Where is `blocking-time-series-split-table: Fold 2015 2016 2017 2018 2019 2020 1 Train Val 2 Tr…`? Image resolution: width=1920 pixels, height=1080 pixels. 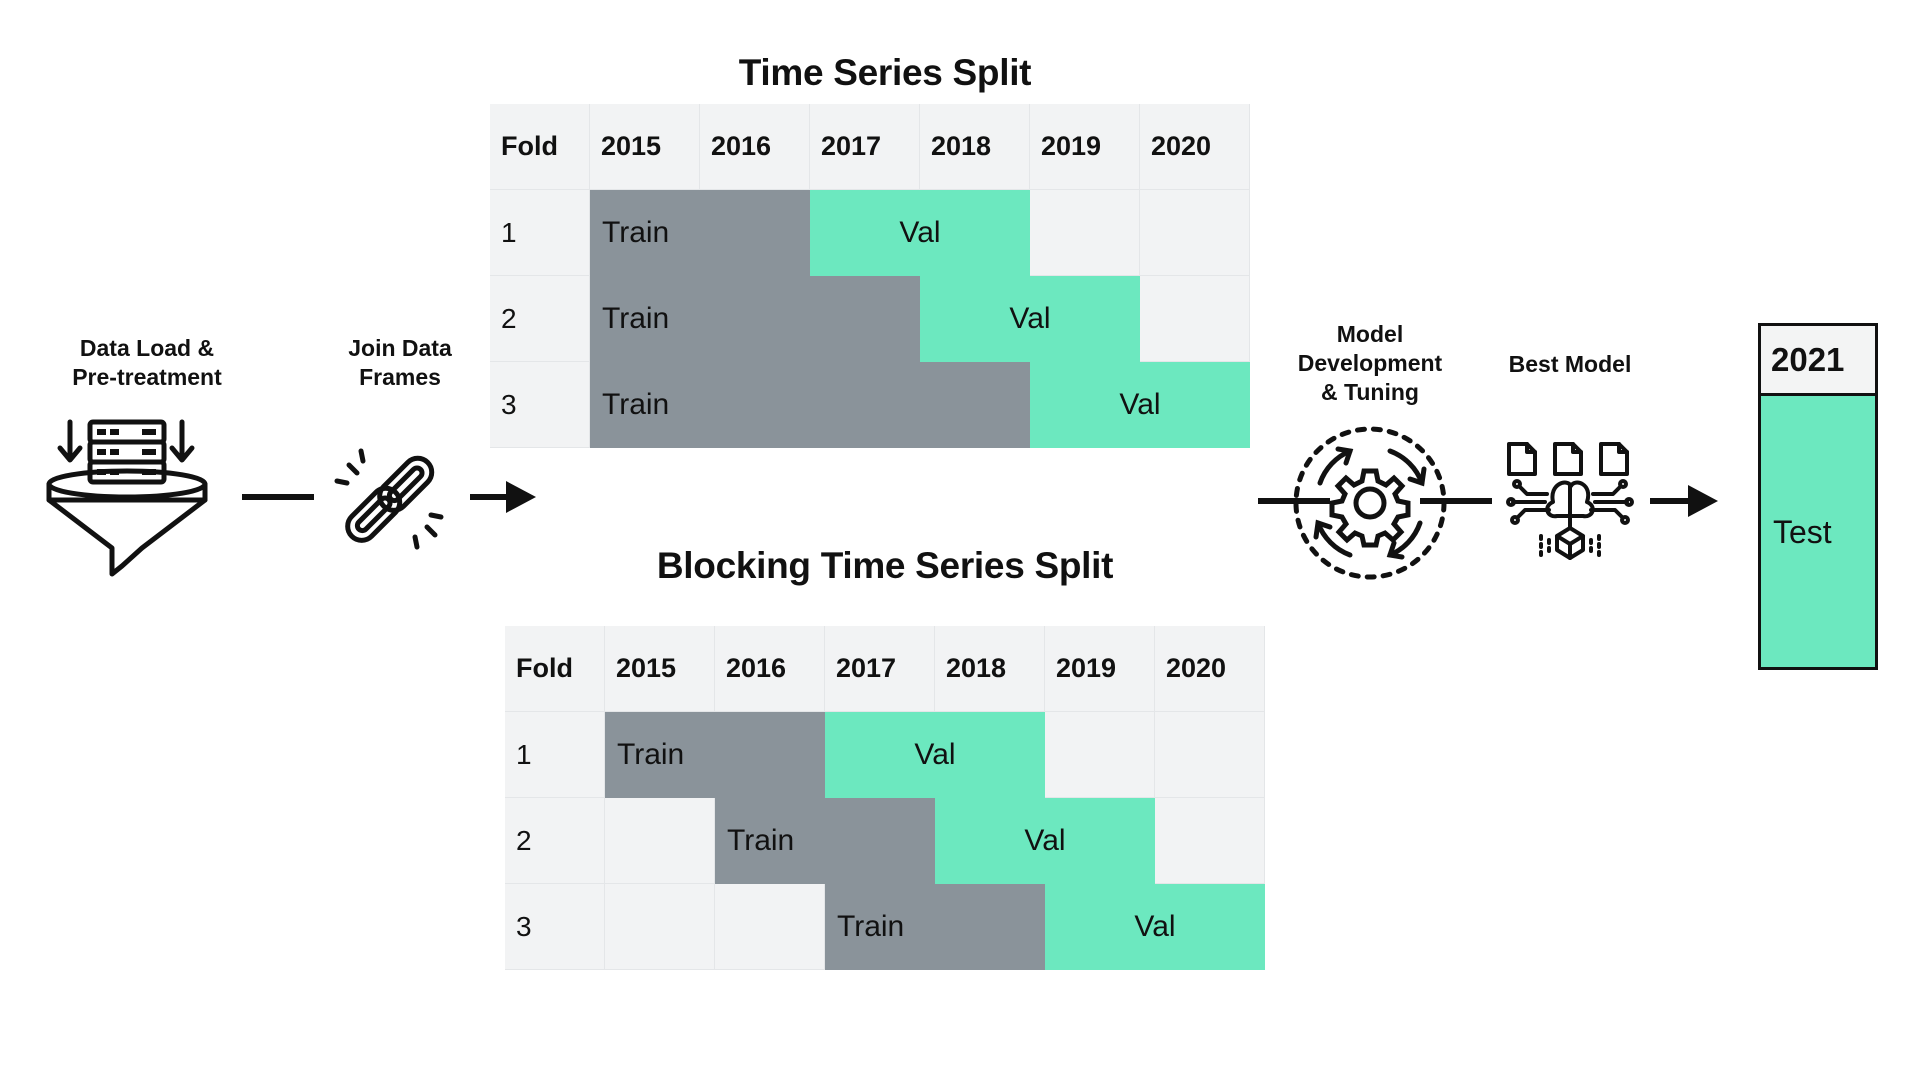 blocking-time-series-split-table: Fold 2015 2016 2017 2018 2019 2020 1 Train Val 2 Tr… is located at coordinates (885, 798).